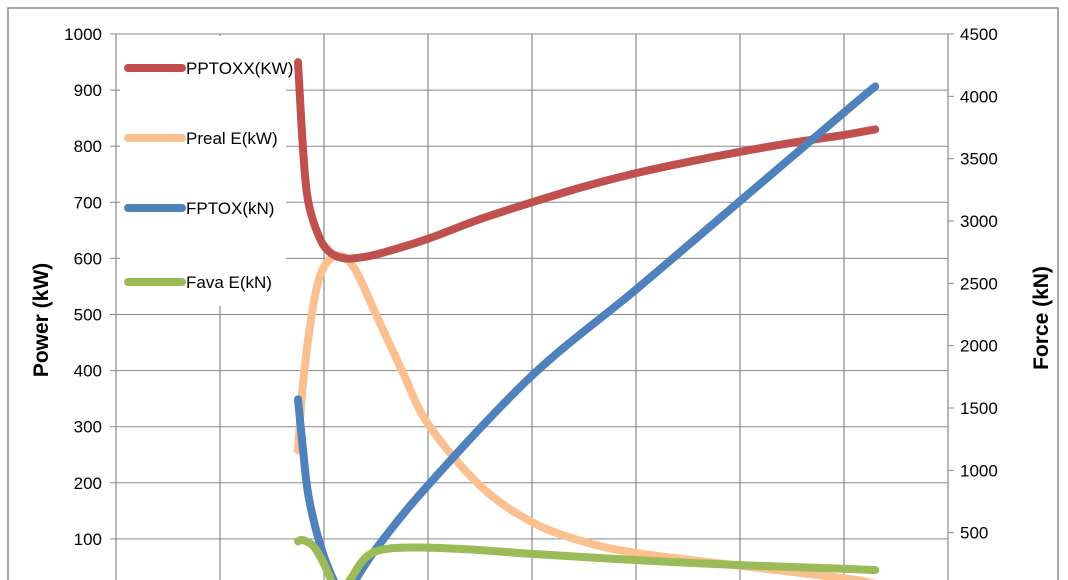 The height and width of the screenshot is (580, 1068). I want to click on left-tick-label: 1000, so click(83, 34).